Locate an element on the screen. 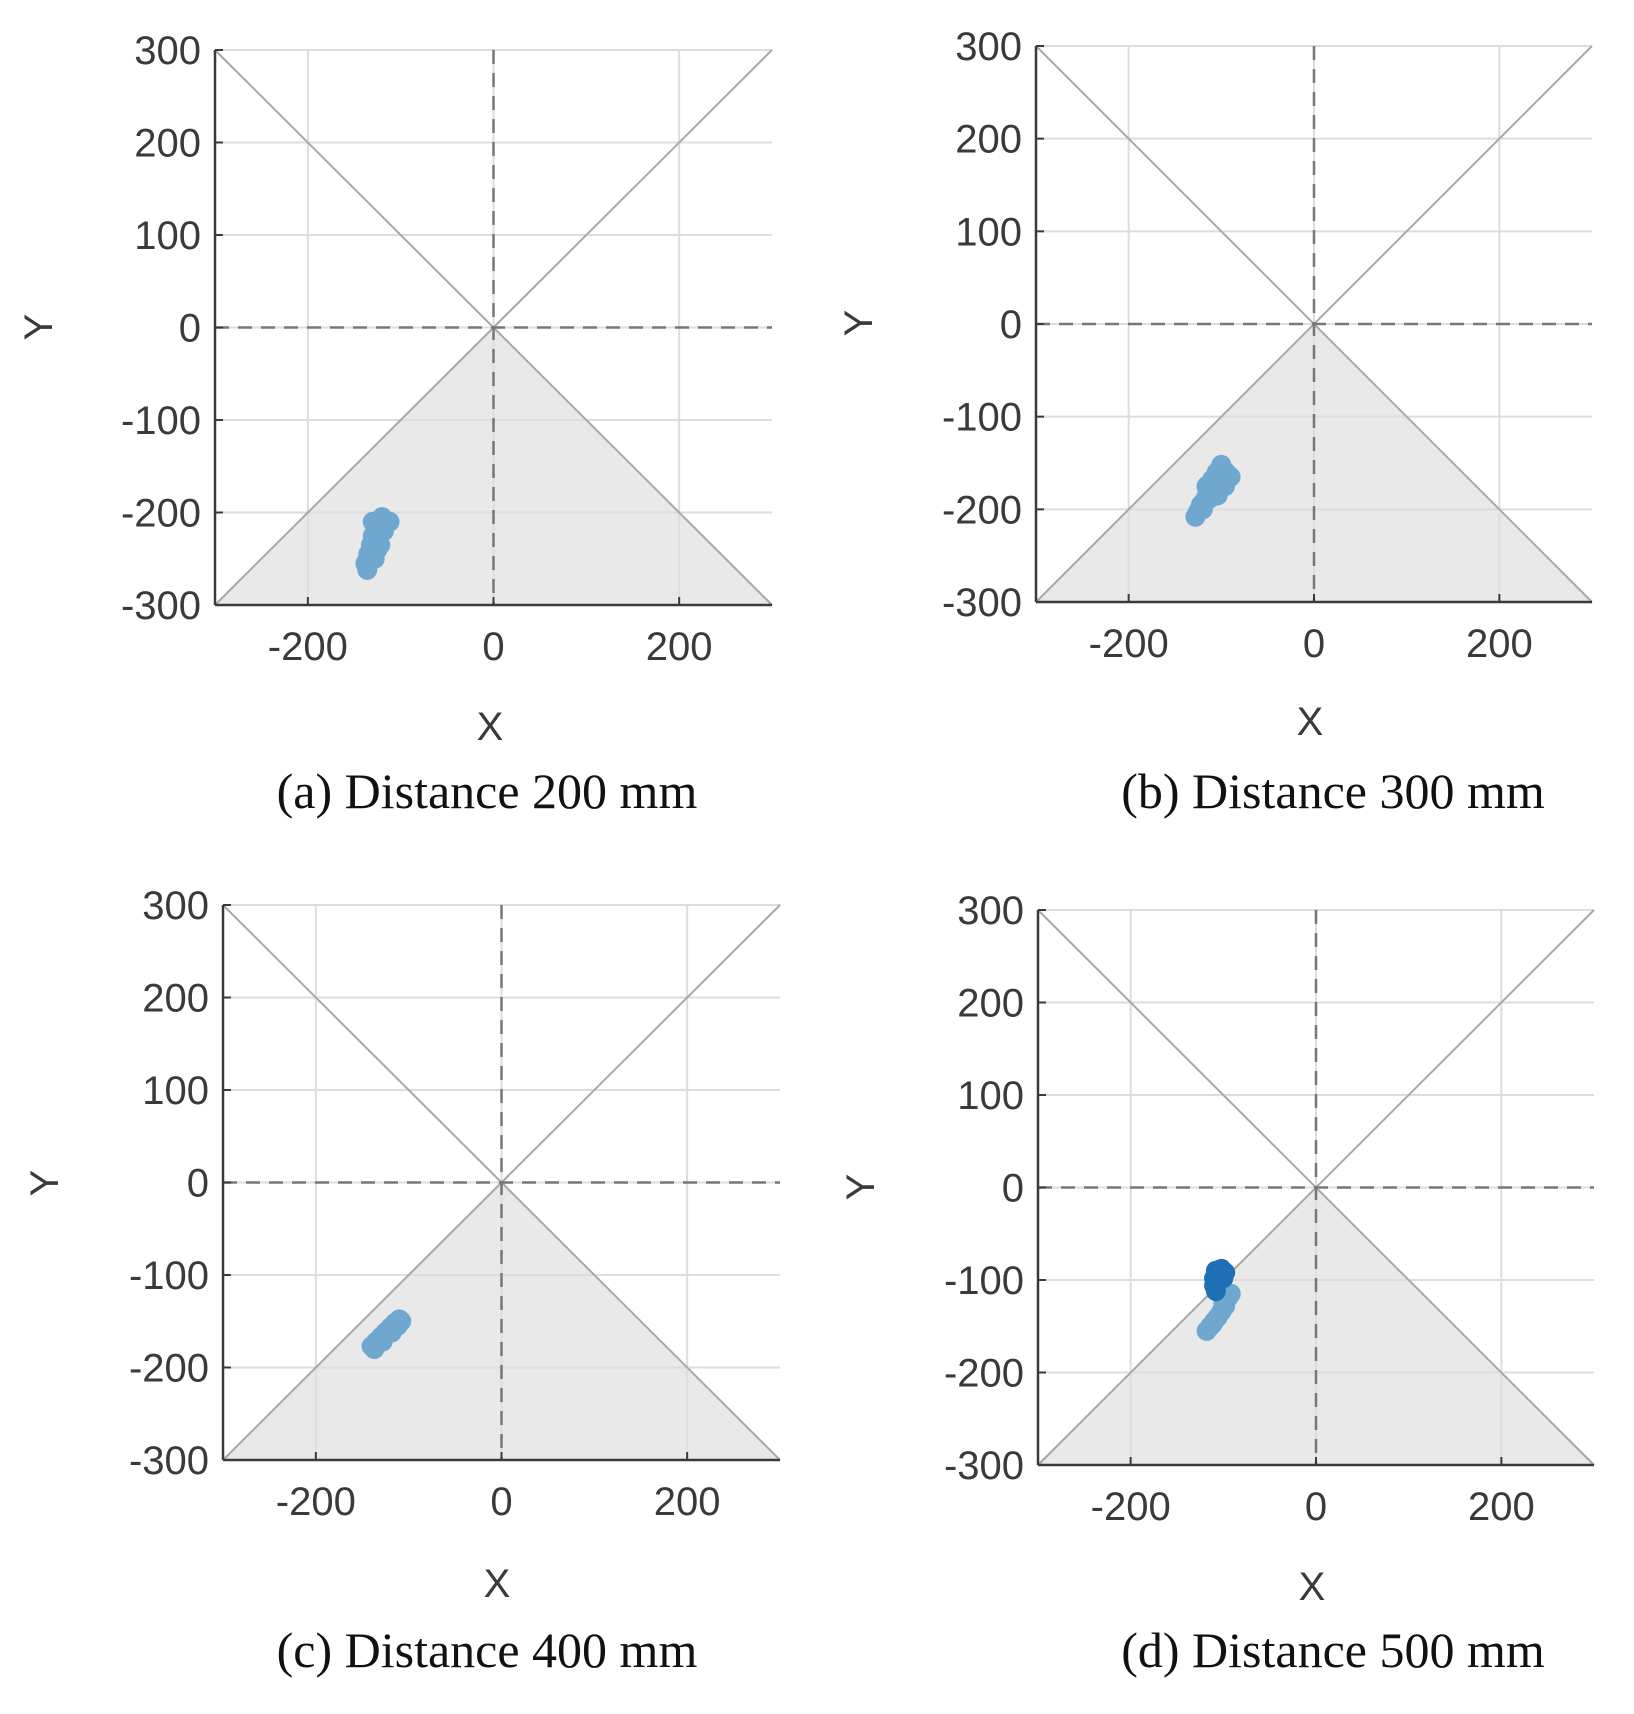 This screenshot has height=1714, width=1634. subplot-a: X Y (a) Distance 200 mm is located at coordinates (357, 566).